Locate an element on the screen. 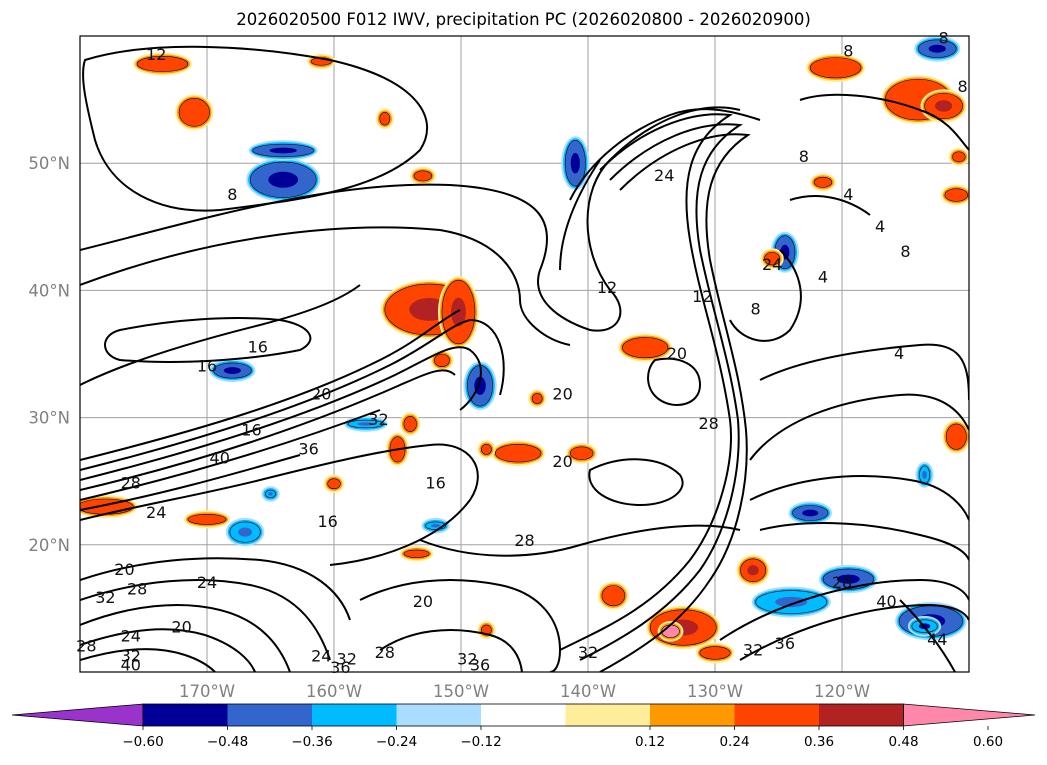  longitude-labels: 170°W 160°W 150°W 140°W 130°W 120°W is located at coordinates (524, 691).